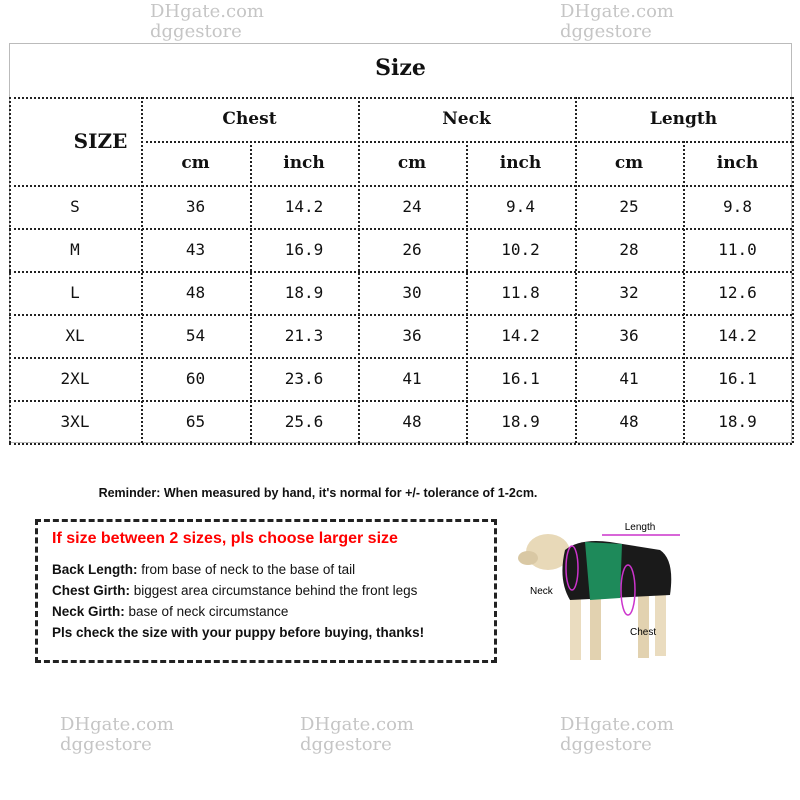 This screenshot has height=800, width=800. I want to click on note-text: base of neck circumstance, so click(206, 611).